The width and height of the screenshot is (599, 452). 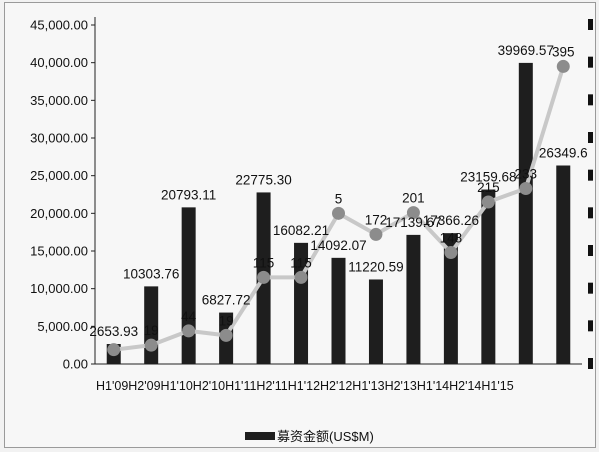 I want to click on bar-value-label: 17139.67, so click(x=413, y=222).